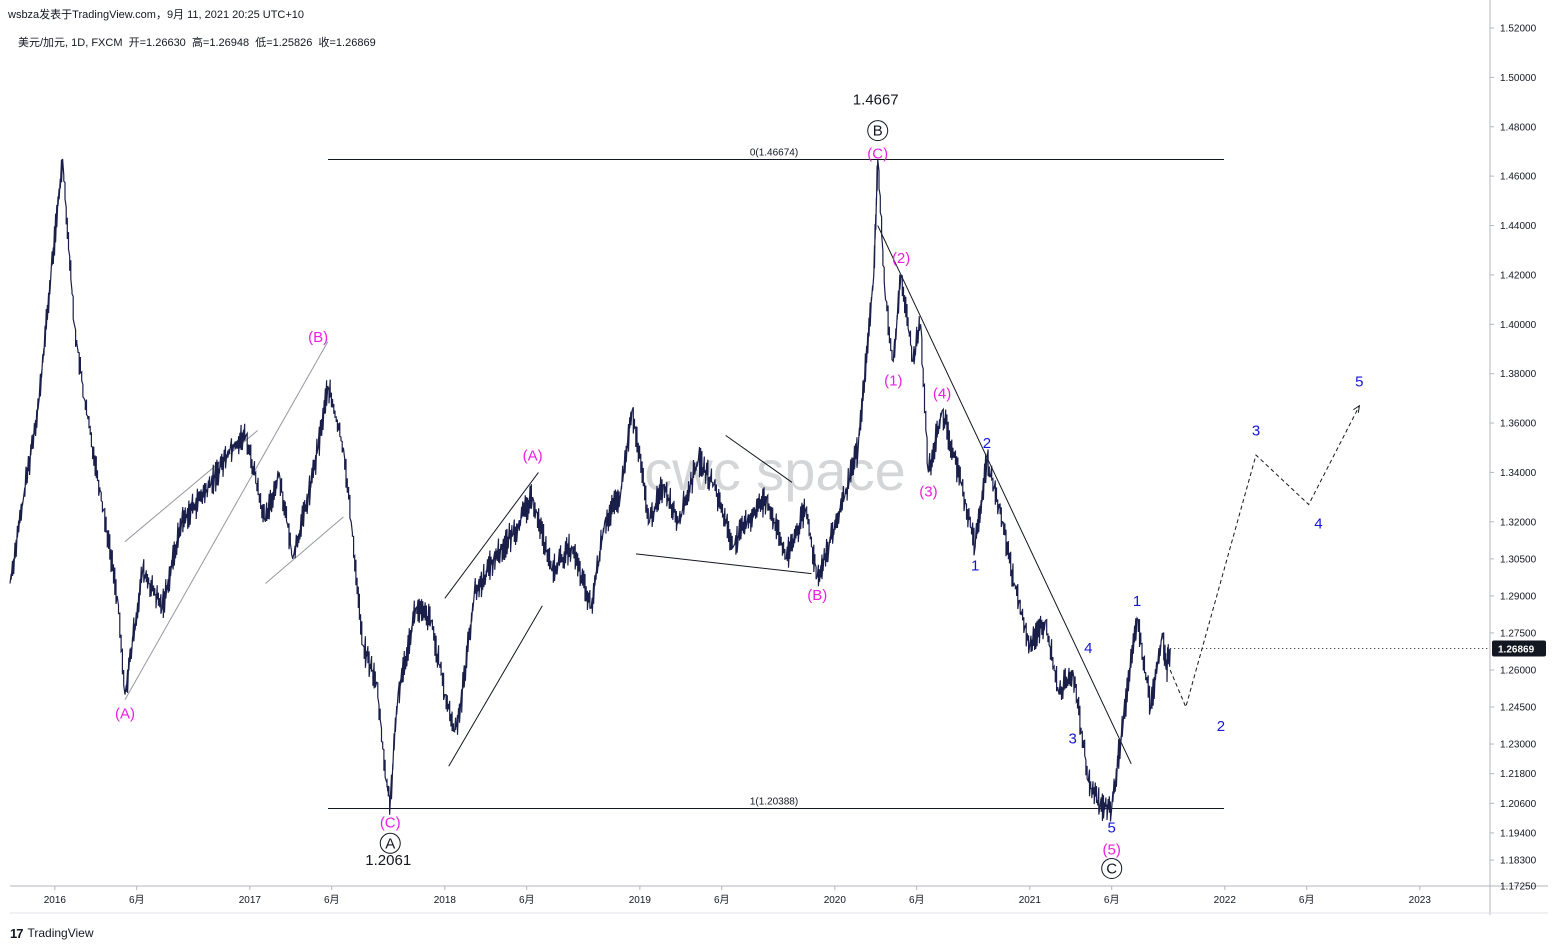 Image resolution: width=1559 pixels, height=950 pixels. Describe the element at coordinates (1518, 78) in the screenshot. I see `y-tick-label: 1.50000` at that location.